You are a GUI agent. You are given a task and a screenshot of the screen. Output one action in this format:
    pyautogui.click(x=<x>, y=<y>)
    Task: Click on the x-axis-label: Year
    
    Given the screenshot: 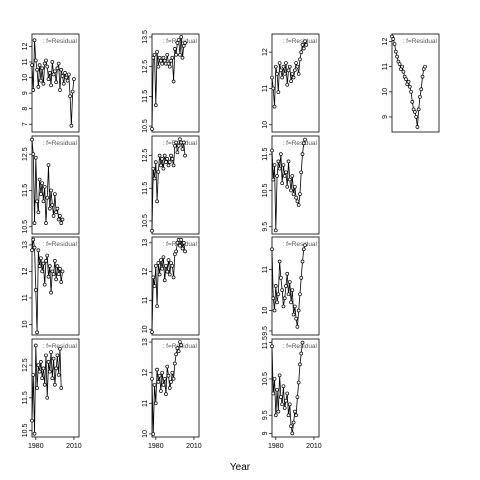 What is the action you would take?
    pyautogui.click(x=240, y=467)
    